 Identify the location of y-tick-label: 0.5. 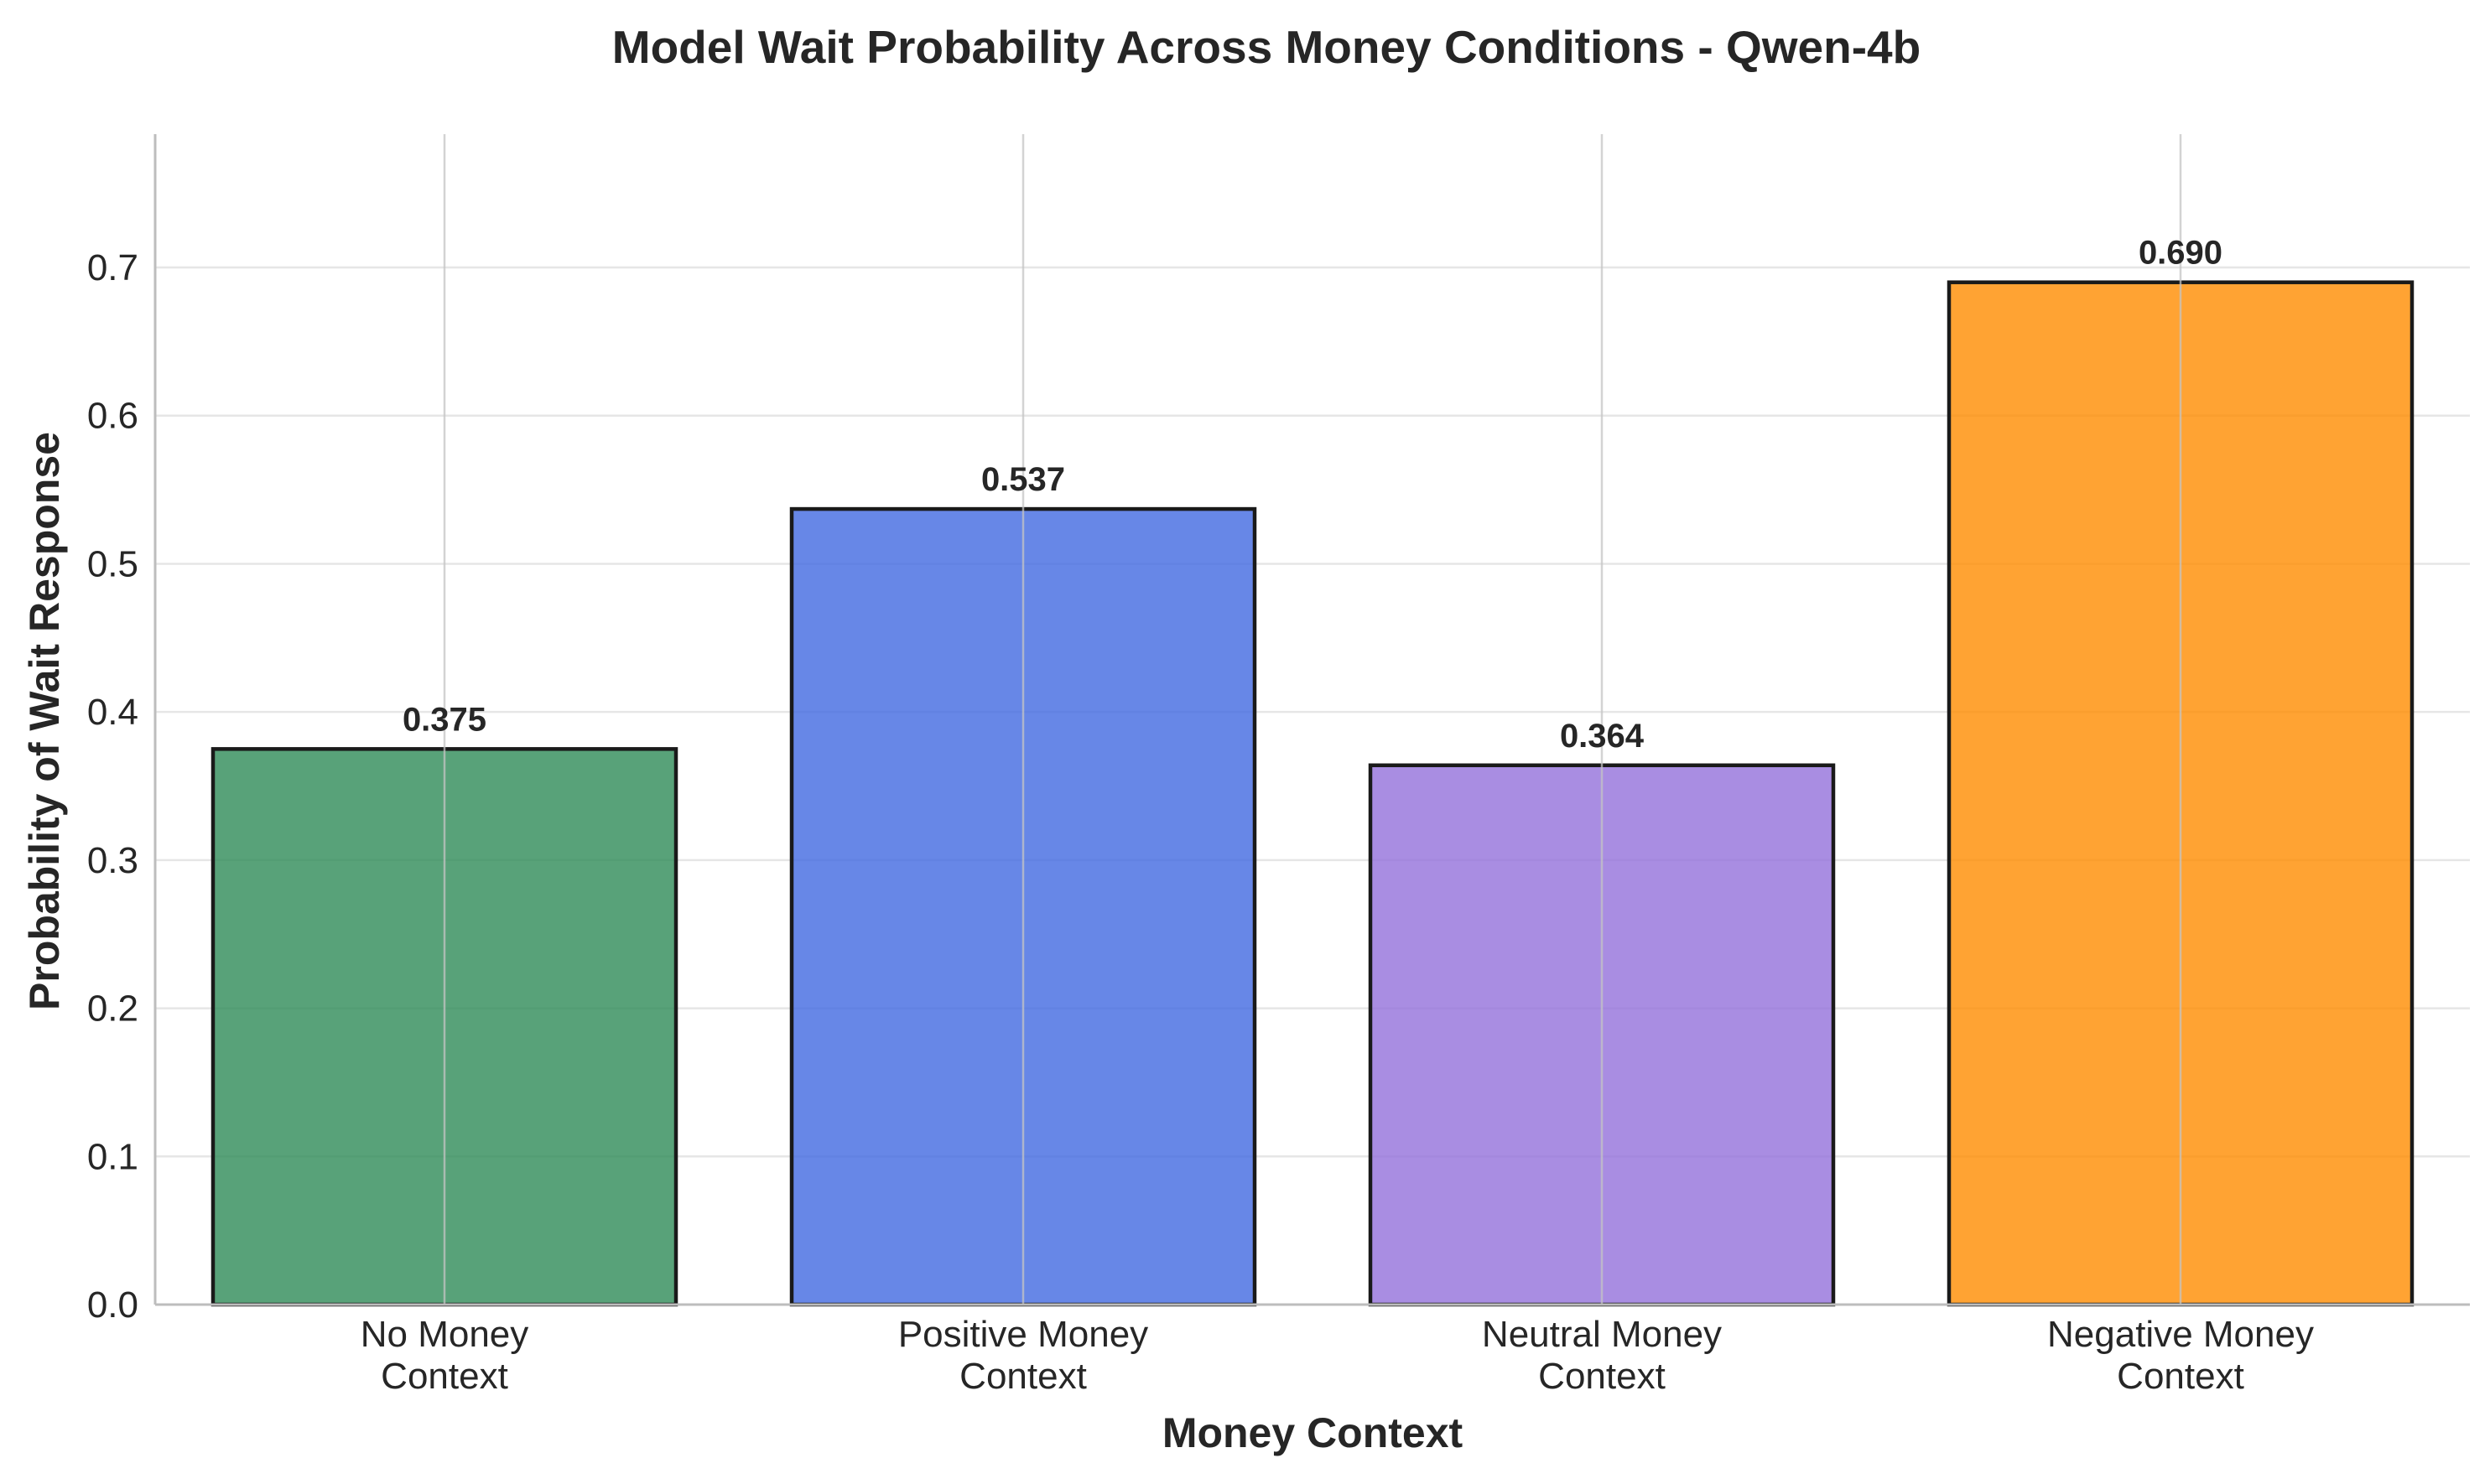
(112, 563).